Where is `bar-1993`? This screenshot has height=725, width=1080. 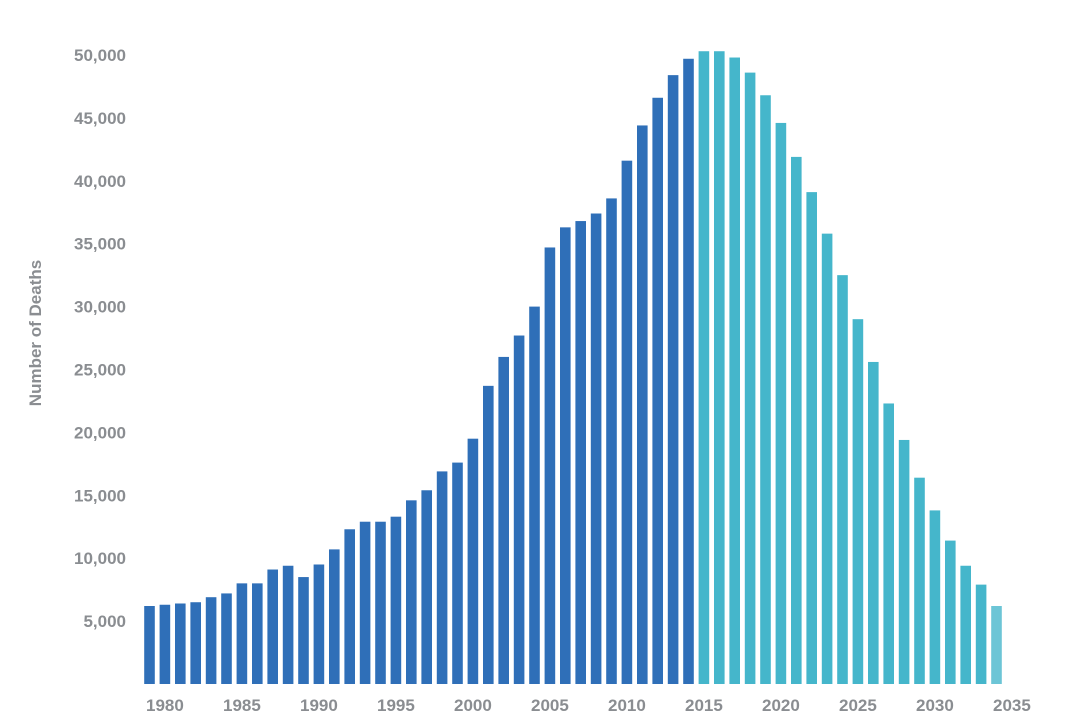
bar-1993 is located at coordinates (365, 602).